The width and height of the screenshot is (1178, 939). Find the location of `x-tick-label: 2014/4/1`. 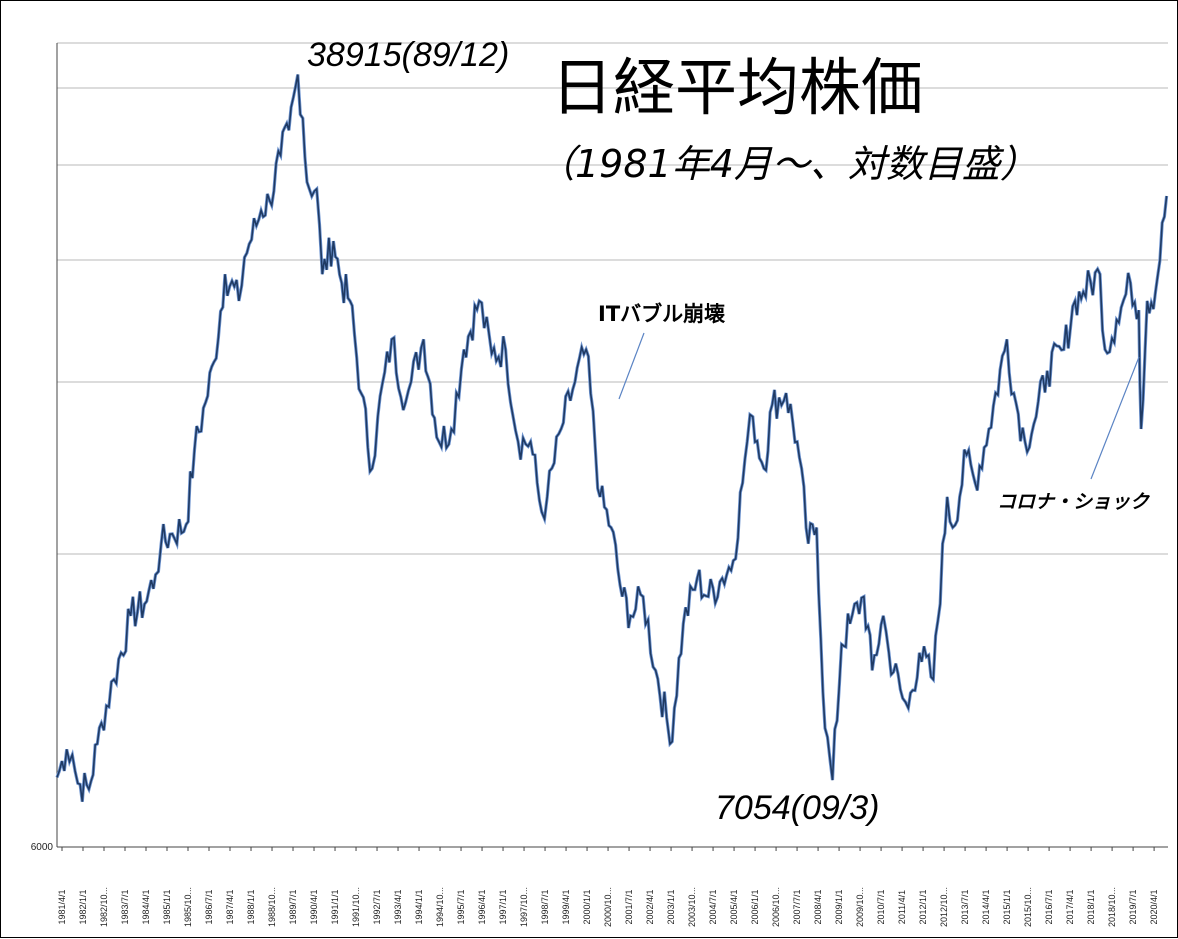

x-tick-label: 2014/4/1 is located at coordinates (986, 906).